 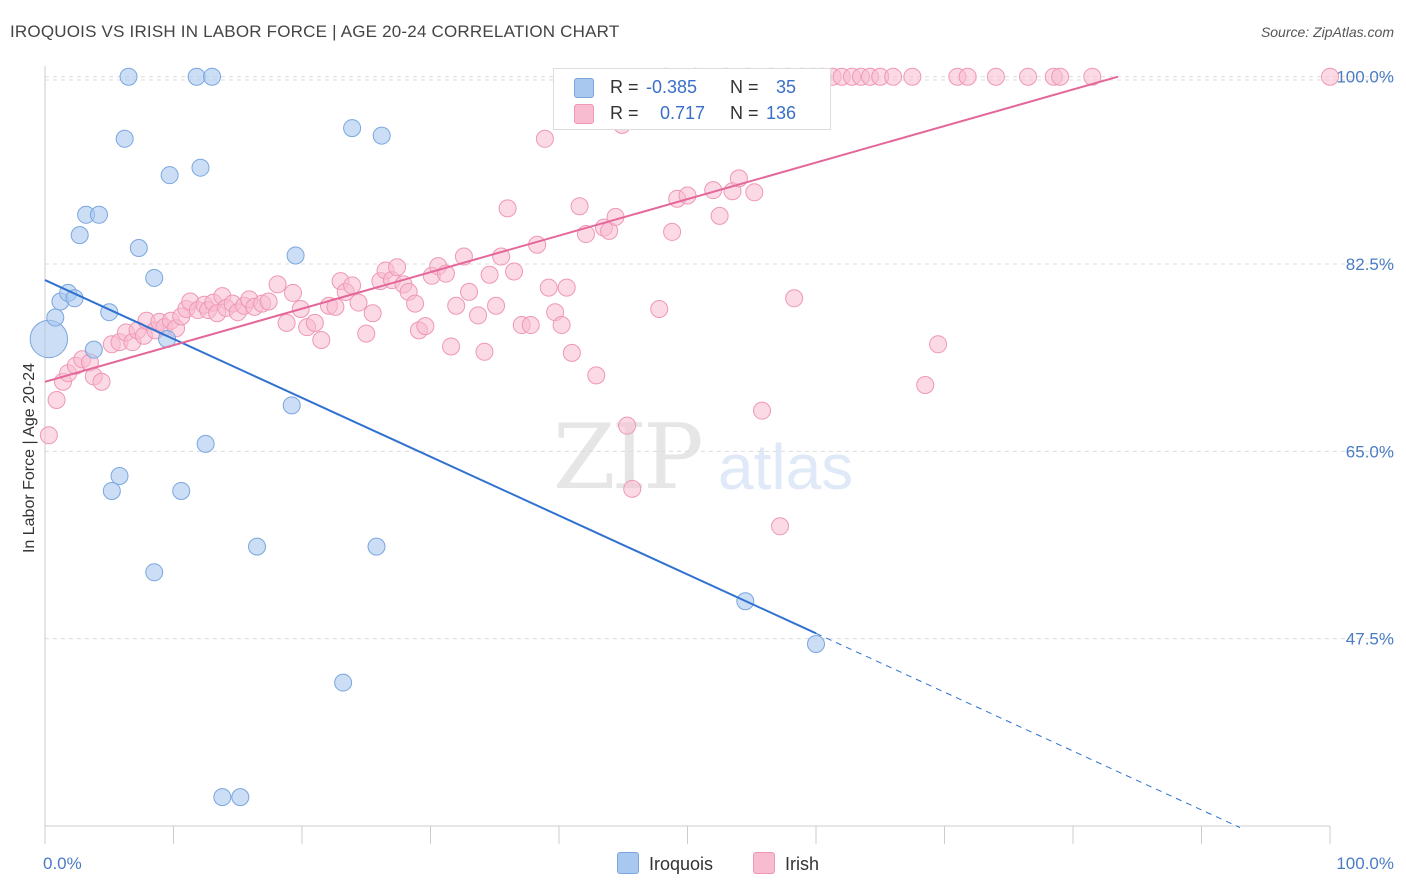 What do you see at coordinates (692, 114) in the screenshot?
I see `legend-row-irish: R = 0.717 N = 136` at bounding box center [692, 114].